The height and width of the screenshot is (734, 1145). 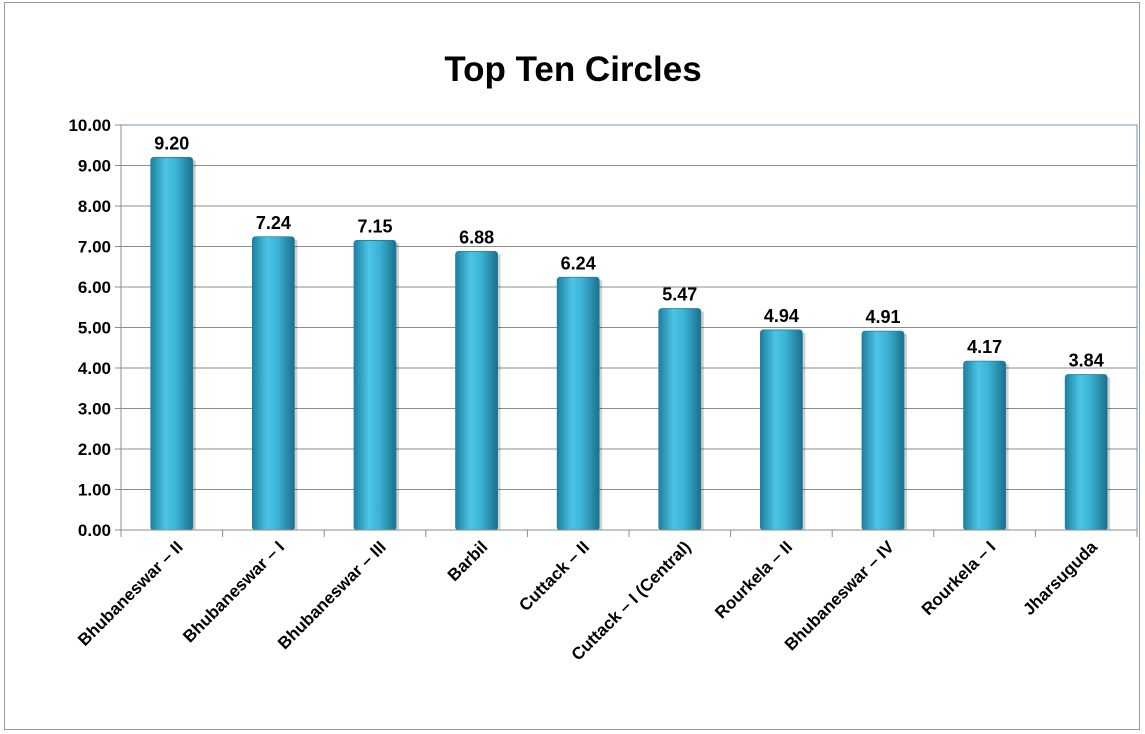 What do you see at coordinates (476, 237) in the screenshot?
I see `data-label: 6.88` at bounding box center [476, 237].